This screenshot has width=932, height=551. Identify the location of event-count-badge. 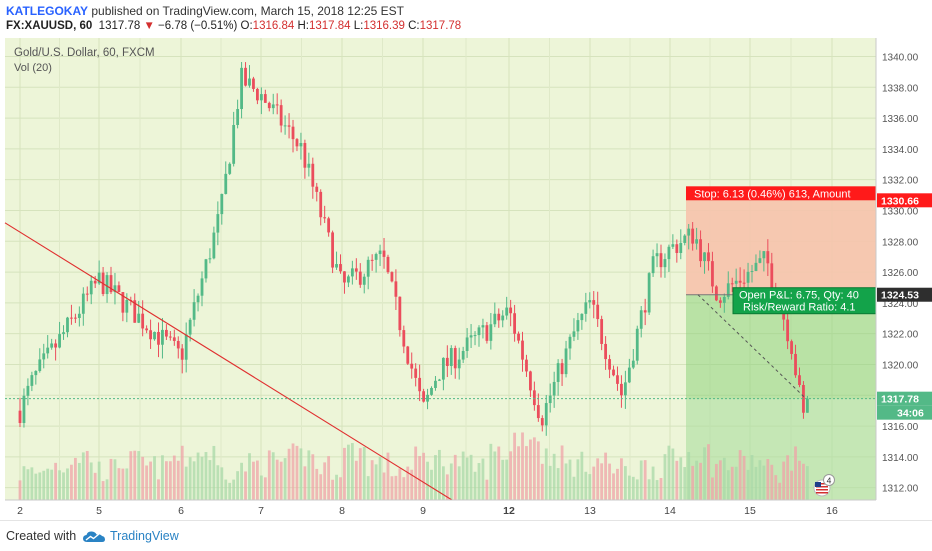
(829, 480).